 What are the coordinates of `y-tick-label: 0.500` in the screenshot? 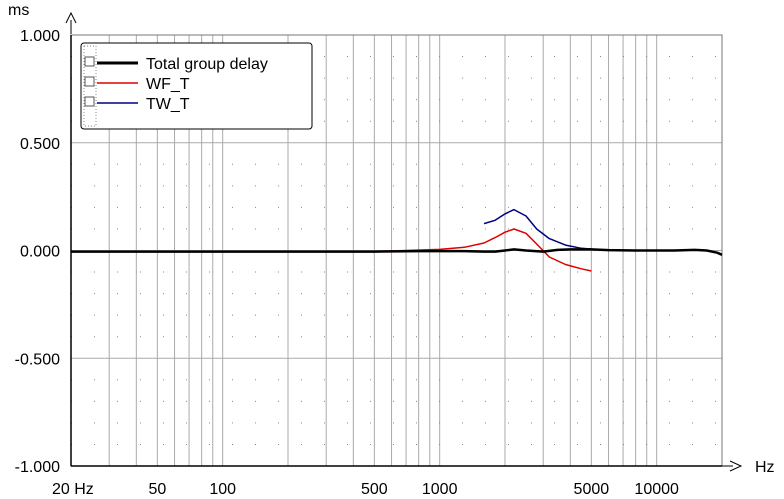 It's located at (40, 144).